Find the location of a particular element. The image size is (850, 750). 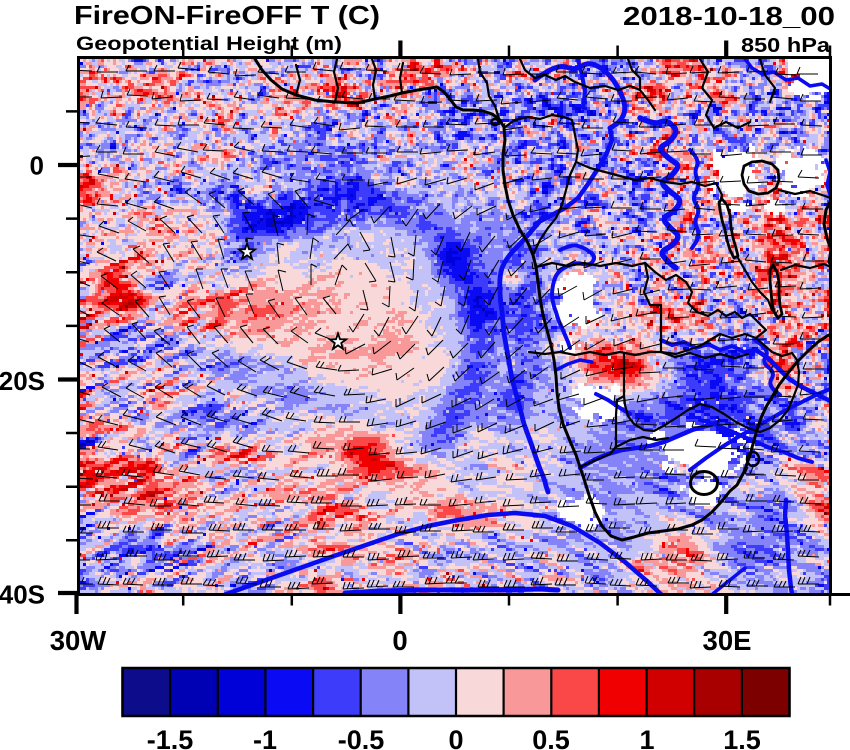

svg-text: 1.5 is located at coordinates (742, 737).